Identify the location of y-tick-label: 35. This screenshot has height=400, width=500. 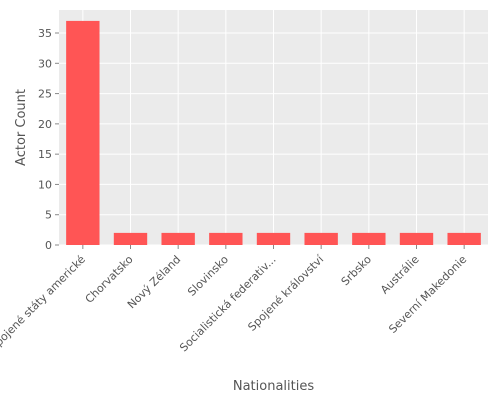
(45, 33).